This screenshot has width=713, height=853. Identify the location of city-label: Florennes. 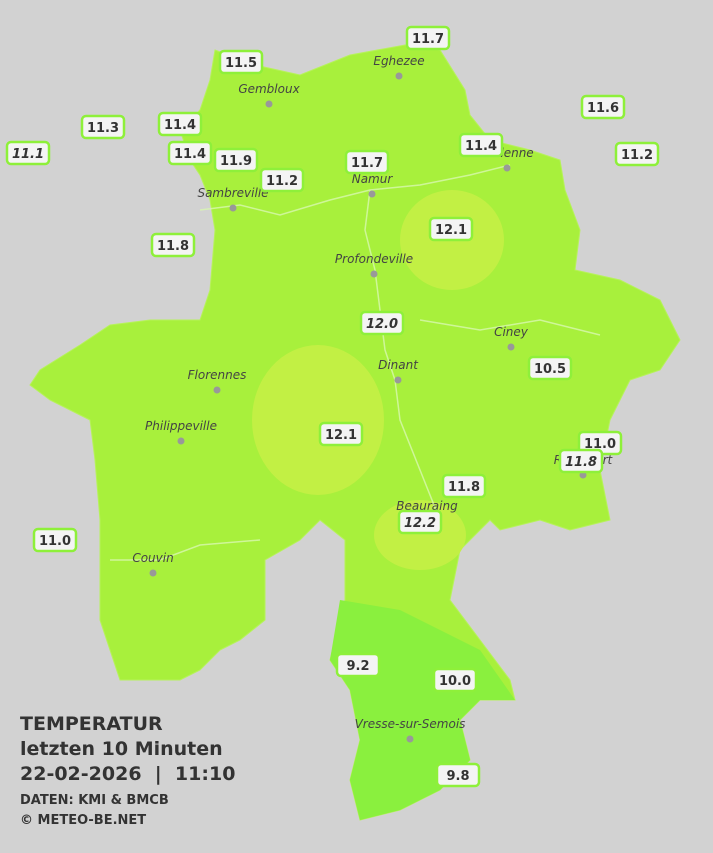
(217, 375).